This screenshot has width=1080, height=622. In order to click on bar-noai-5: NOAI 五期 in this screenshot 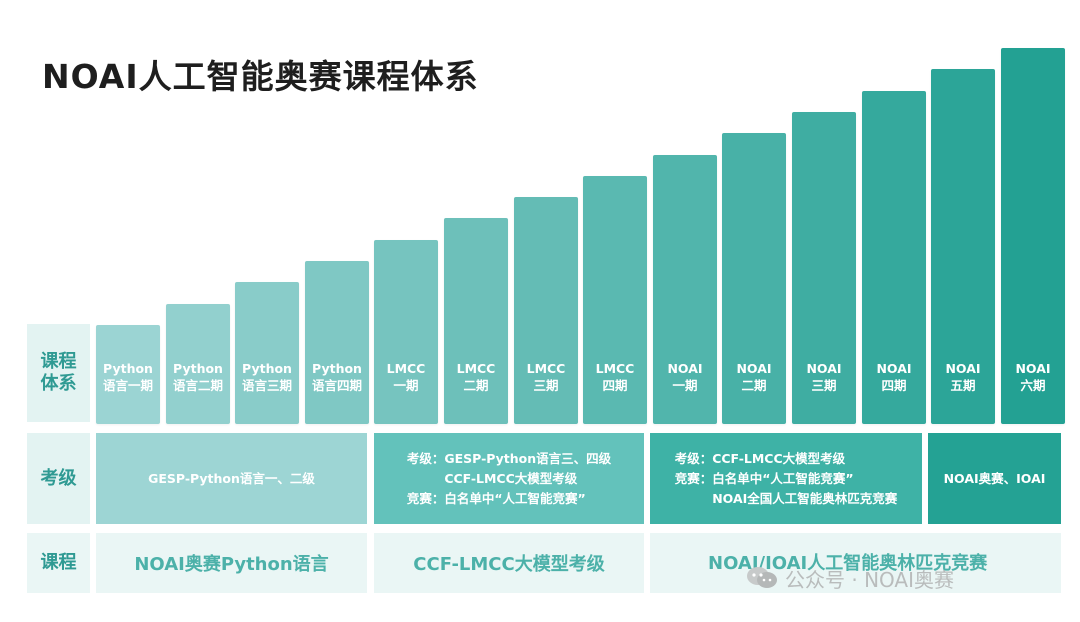, I will do `click(963, 246)`.